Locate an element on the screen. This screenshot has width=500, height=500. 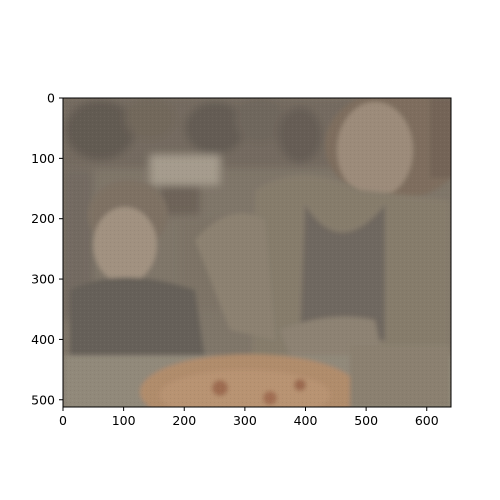
y-tick-label: 500 is located at coordinates (43, 399).